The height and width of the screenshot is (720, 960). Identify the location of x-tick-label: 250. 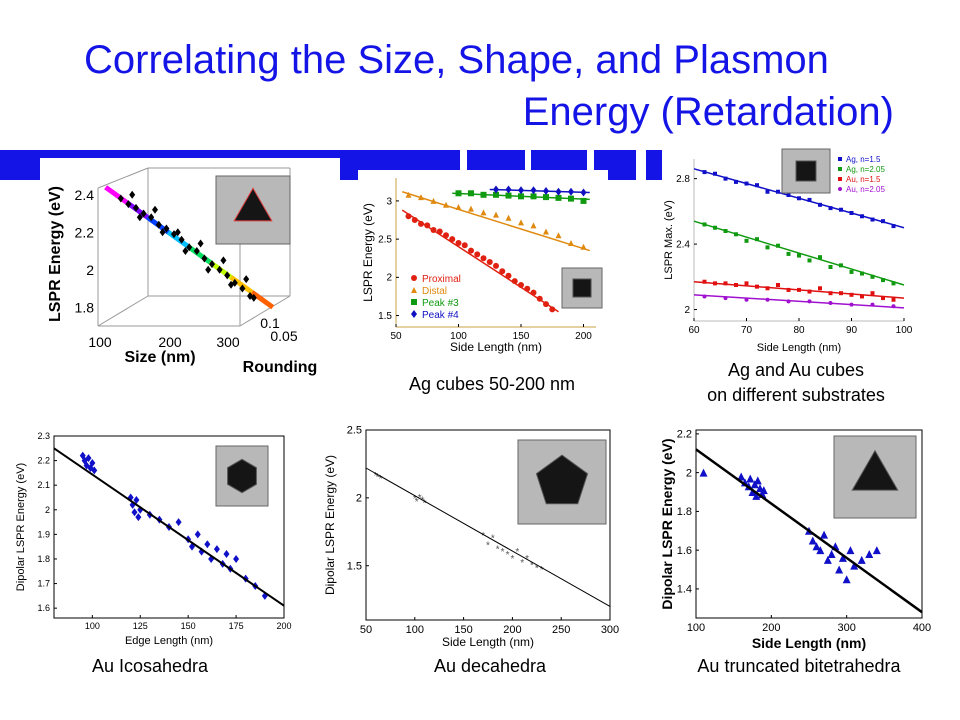
(561, 630).